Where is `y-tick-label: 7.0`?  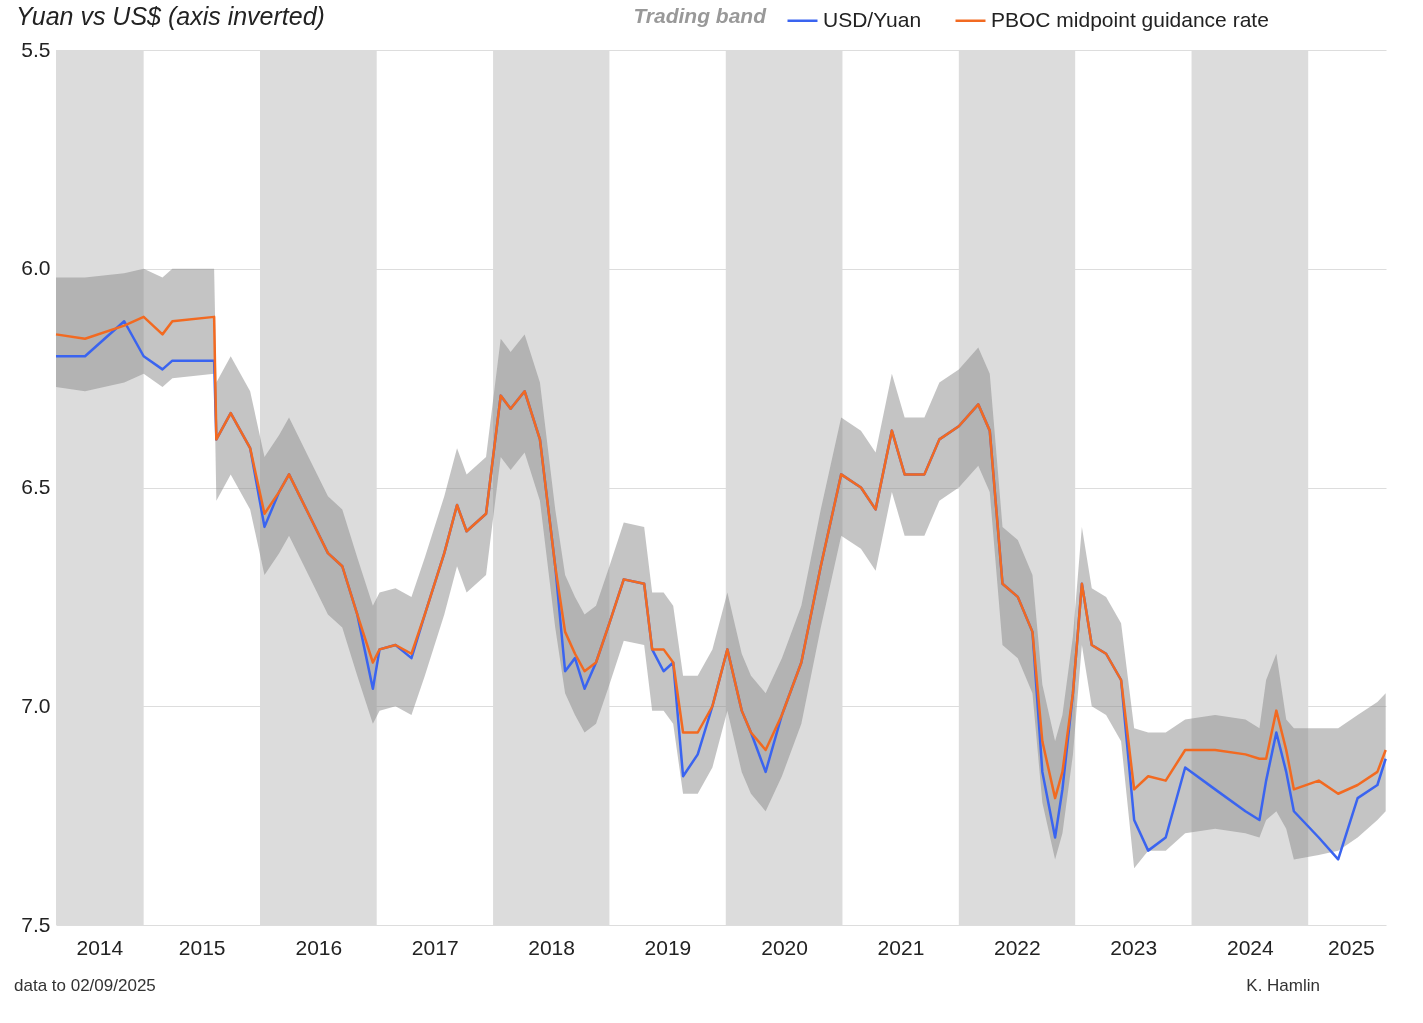 y-tick-label: 7.0 is located at coordinates (36, 705).